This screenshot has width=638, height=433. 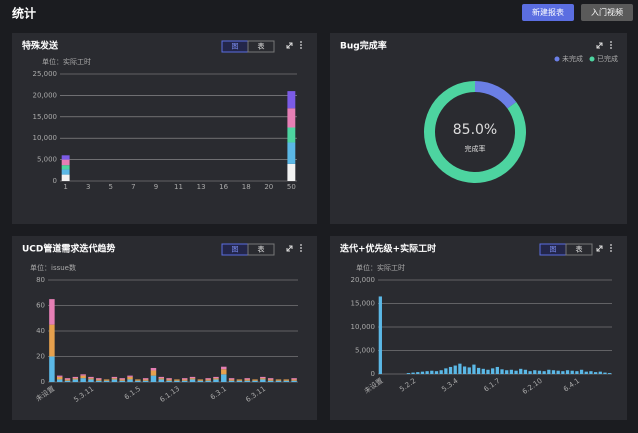 I want to click on x-tick-label: 16, so click(x=223, y=187).